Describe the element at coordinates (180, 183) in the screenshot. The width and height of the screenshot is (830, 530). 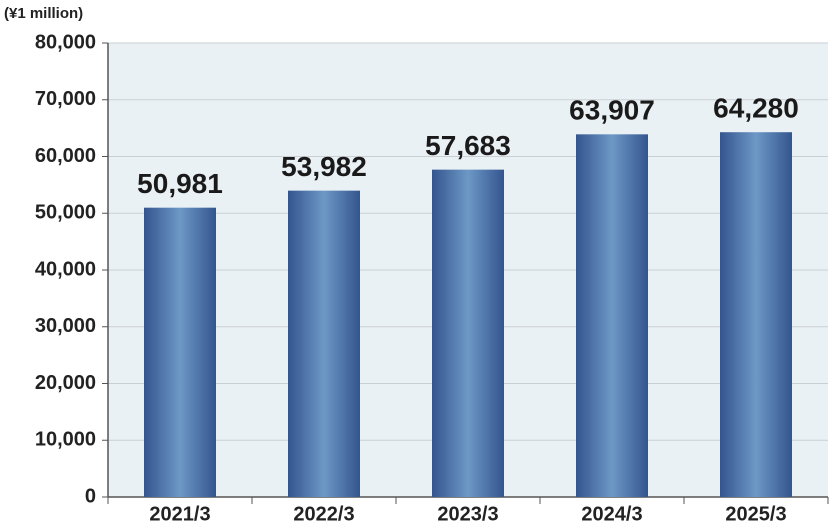
I see `value-label: 50,981` at that location.